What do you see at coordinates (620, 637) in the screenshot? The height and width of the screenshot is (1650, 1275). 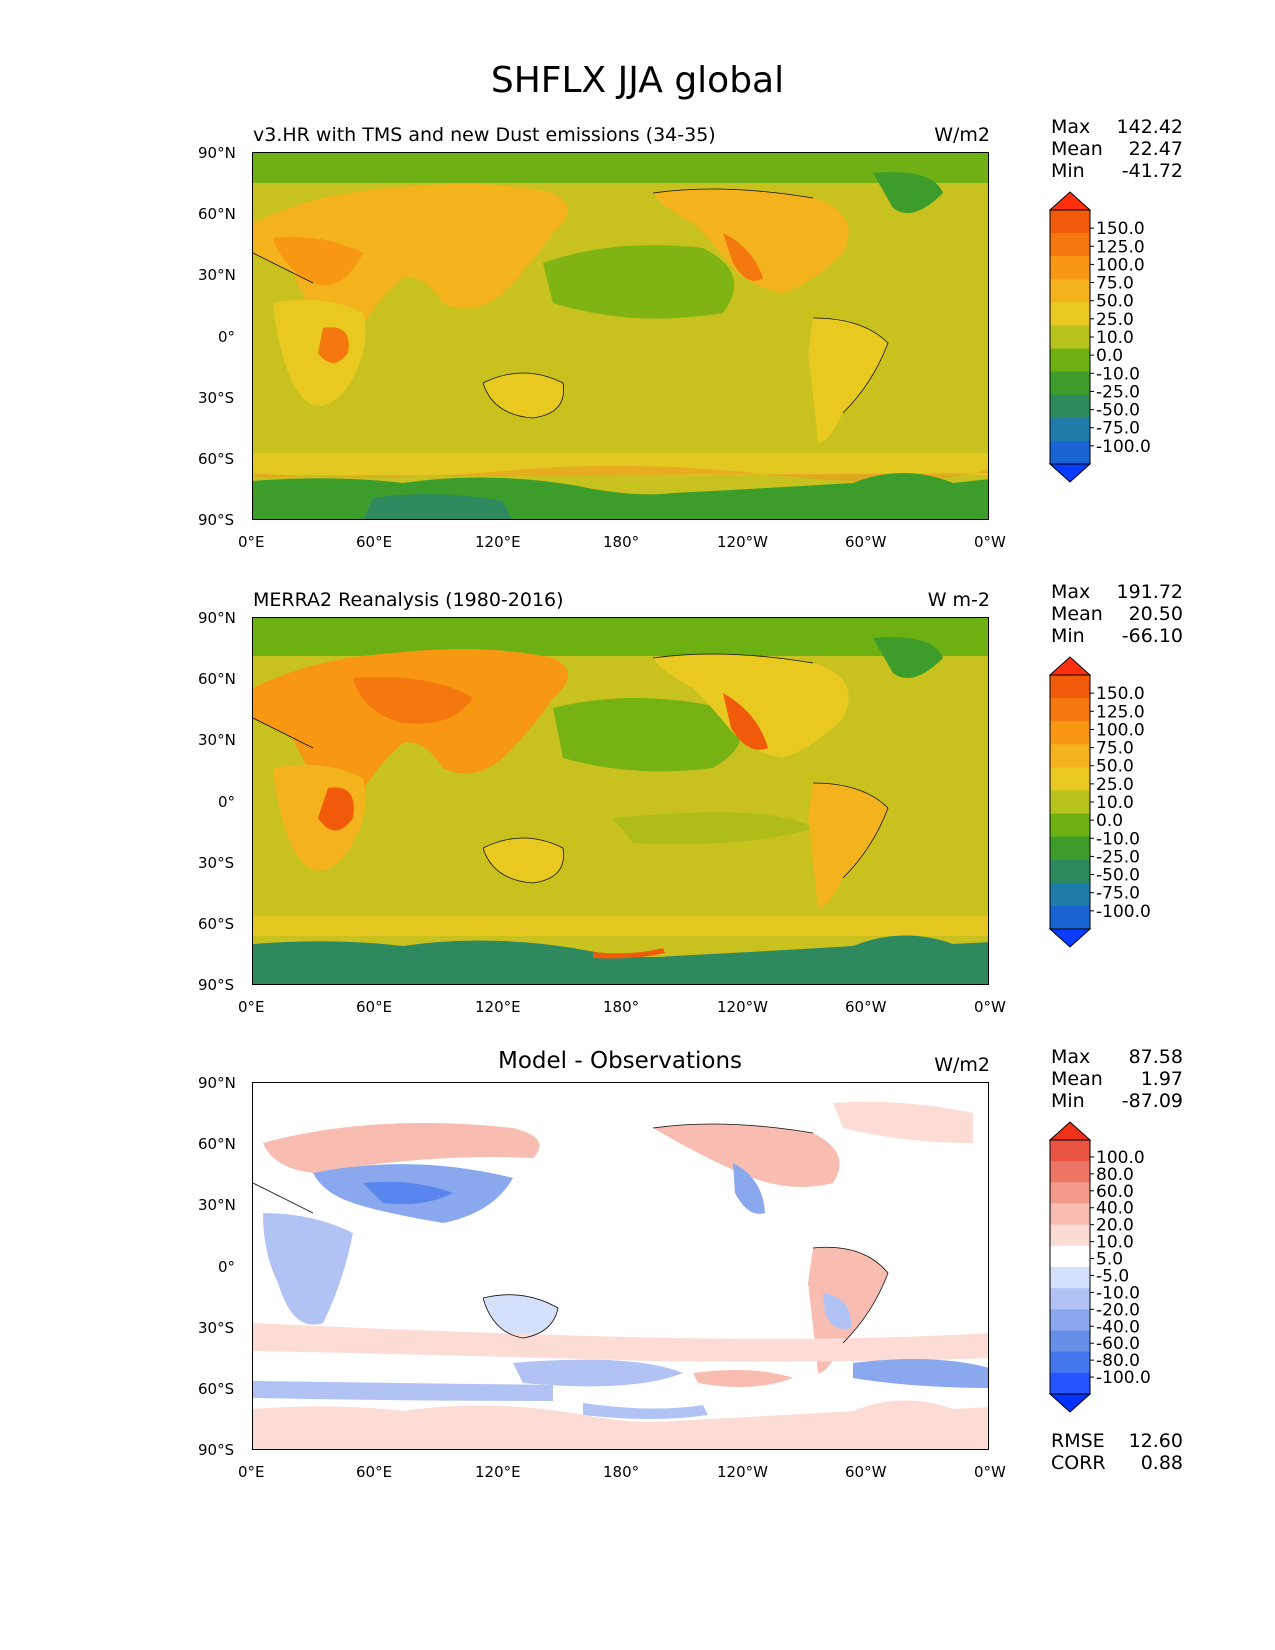 I see `arctic-band` at bounding box center [620, 637].